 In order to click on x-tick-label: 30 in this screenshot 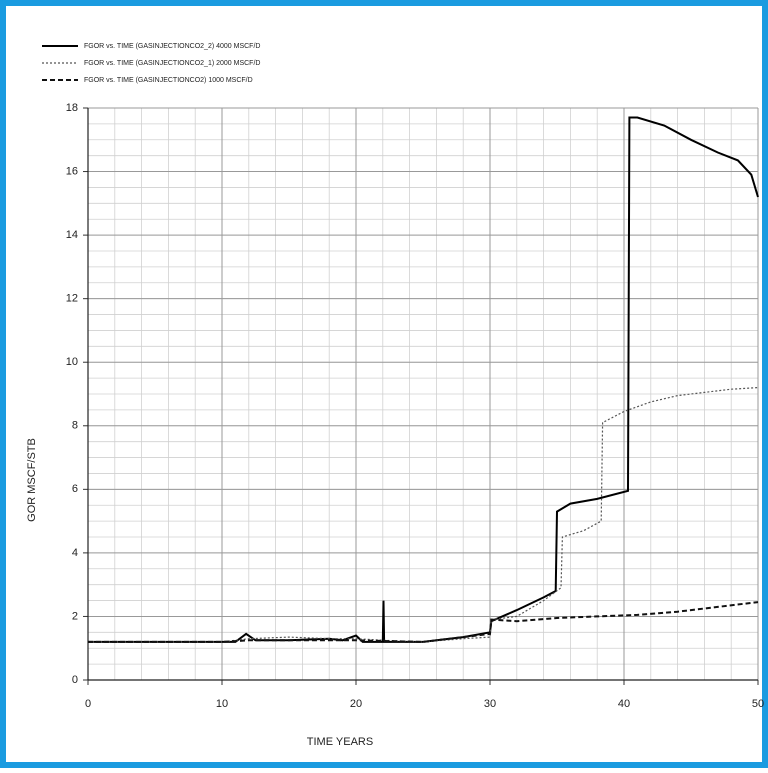, I will do `click(490, 704)`.